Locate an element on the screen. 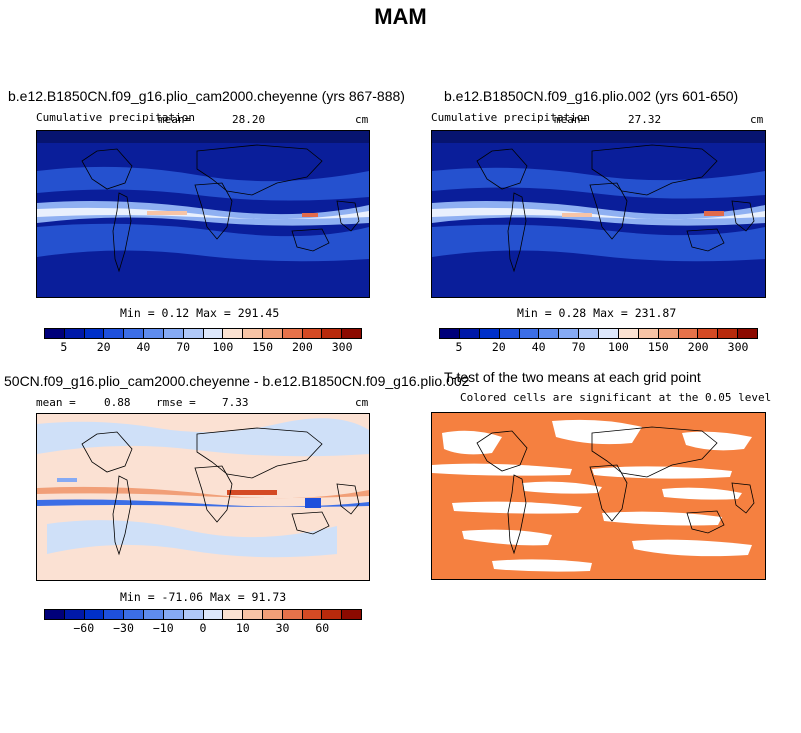 The height and width of the screenshot is (733, 801). colorbar-tick-label: 0 is located at coordinates (203, 628).